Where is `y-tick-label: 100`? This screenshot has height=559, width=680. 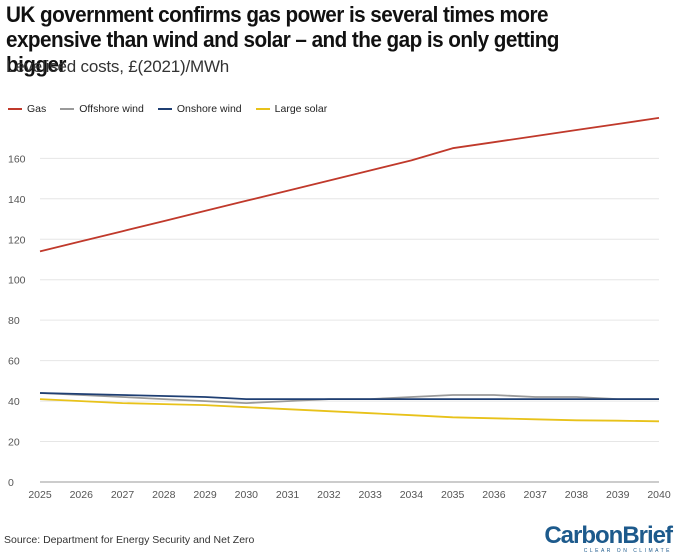
y-tick-label: 100 is located at coordinates (17, 281).